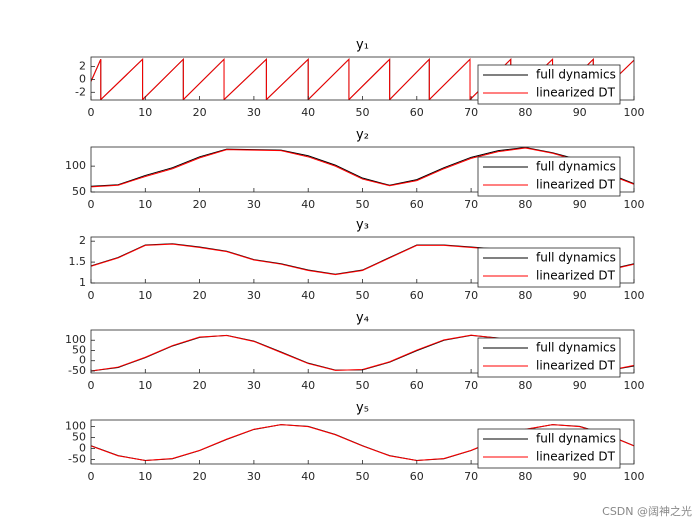  I want to click on subplot-title: y₁, so click(362, 45).